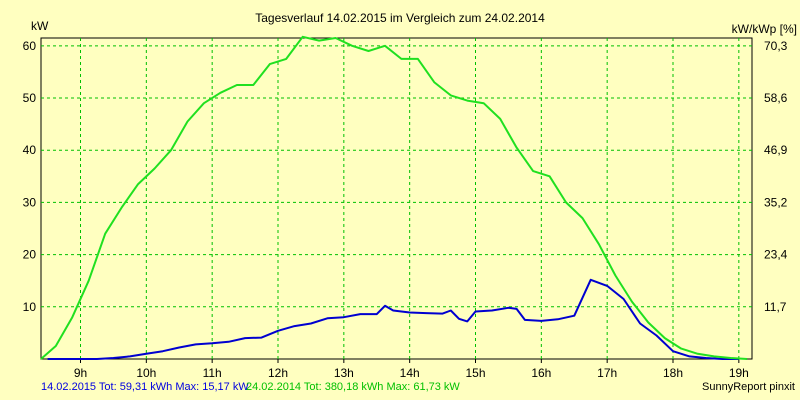 This screenshot has width=800, height=400. Describe the element at coordinates (776, 46) in the screenshot. I see `y-right-tick-label: 70,3` at that location.